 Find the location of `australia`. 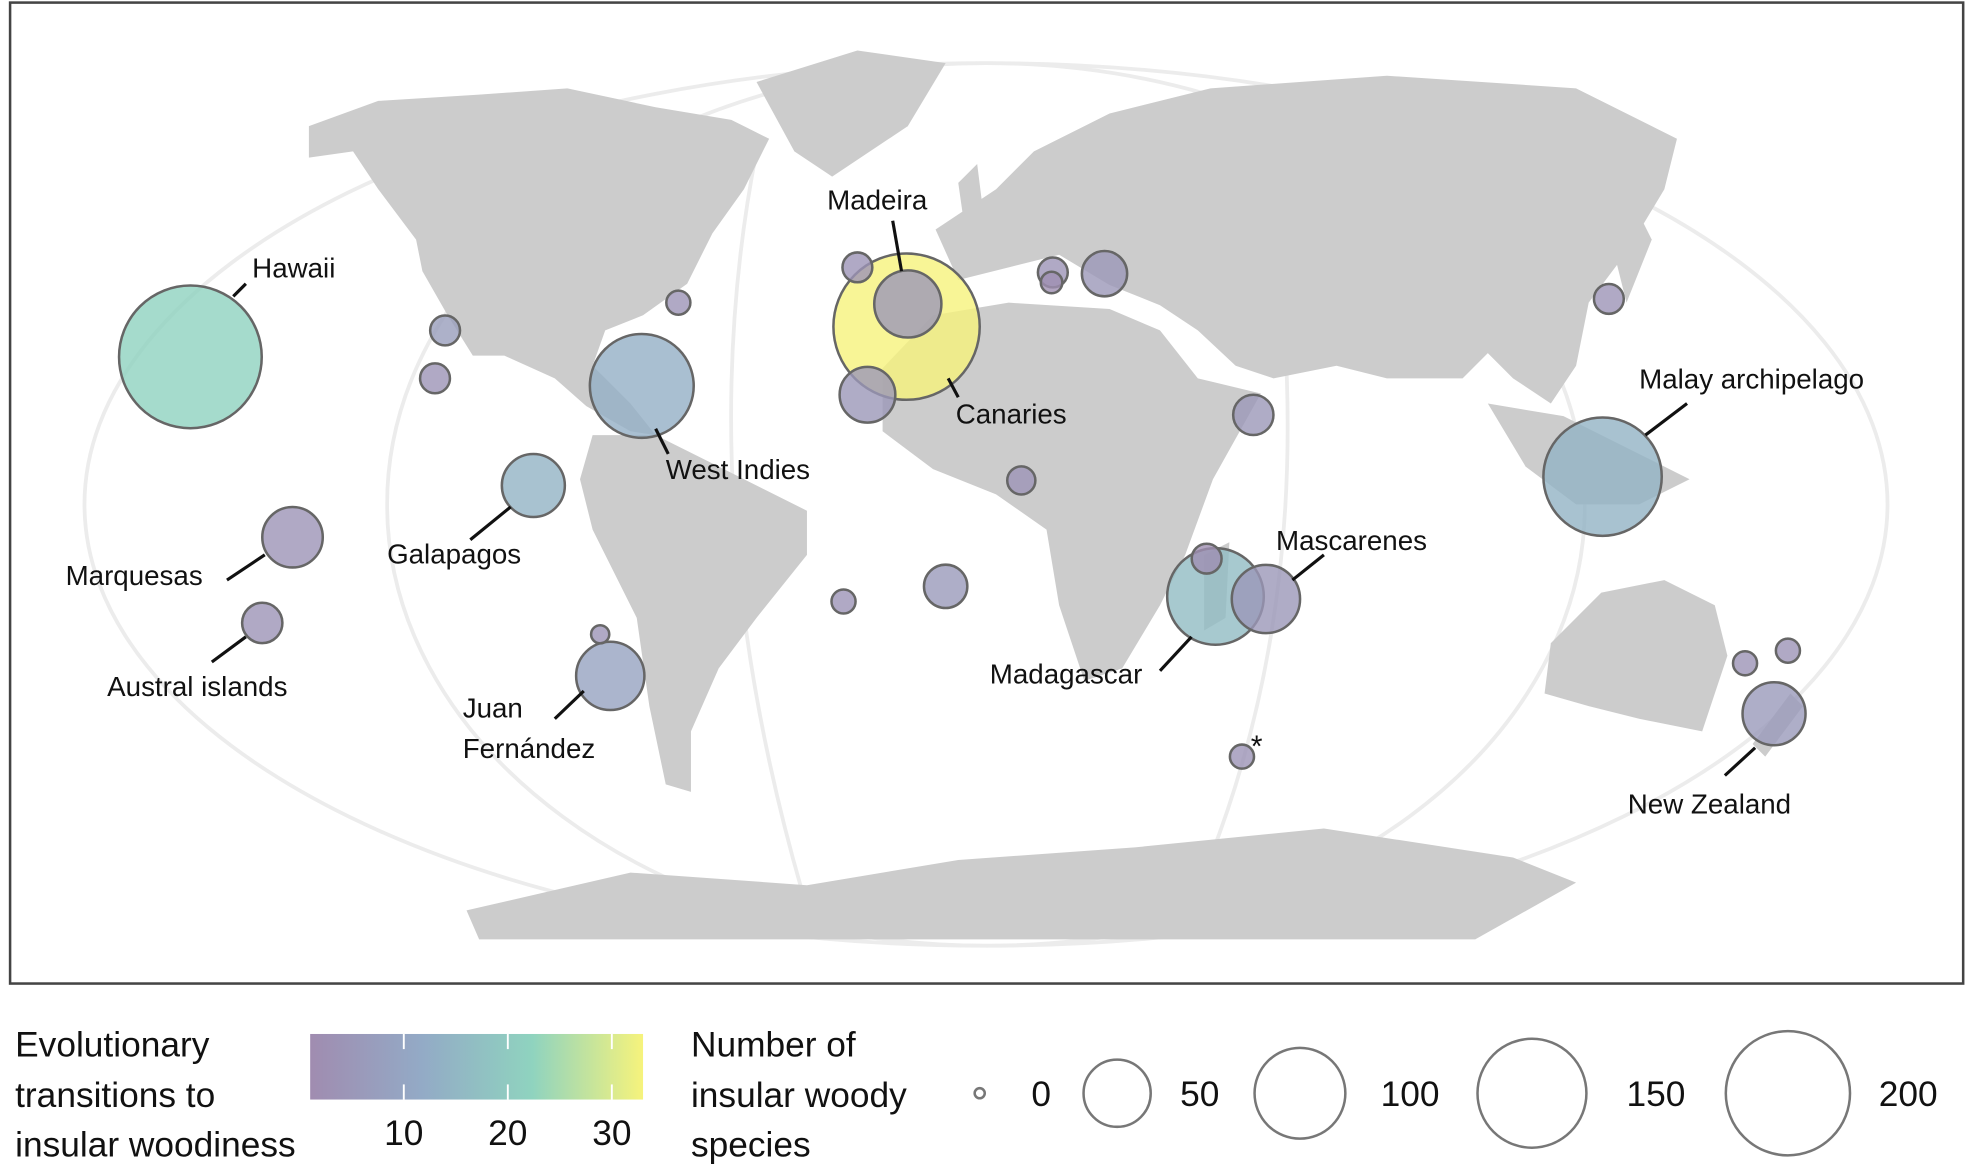

australia is located at coordinates (1636, 656).